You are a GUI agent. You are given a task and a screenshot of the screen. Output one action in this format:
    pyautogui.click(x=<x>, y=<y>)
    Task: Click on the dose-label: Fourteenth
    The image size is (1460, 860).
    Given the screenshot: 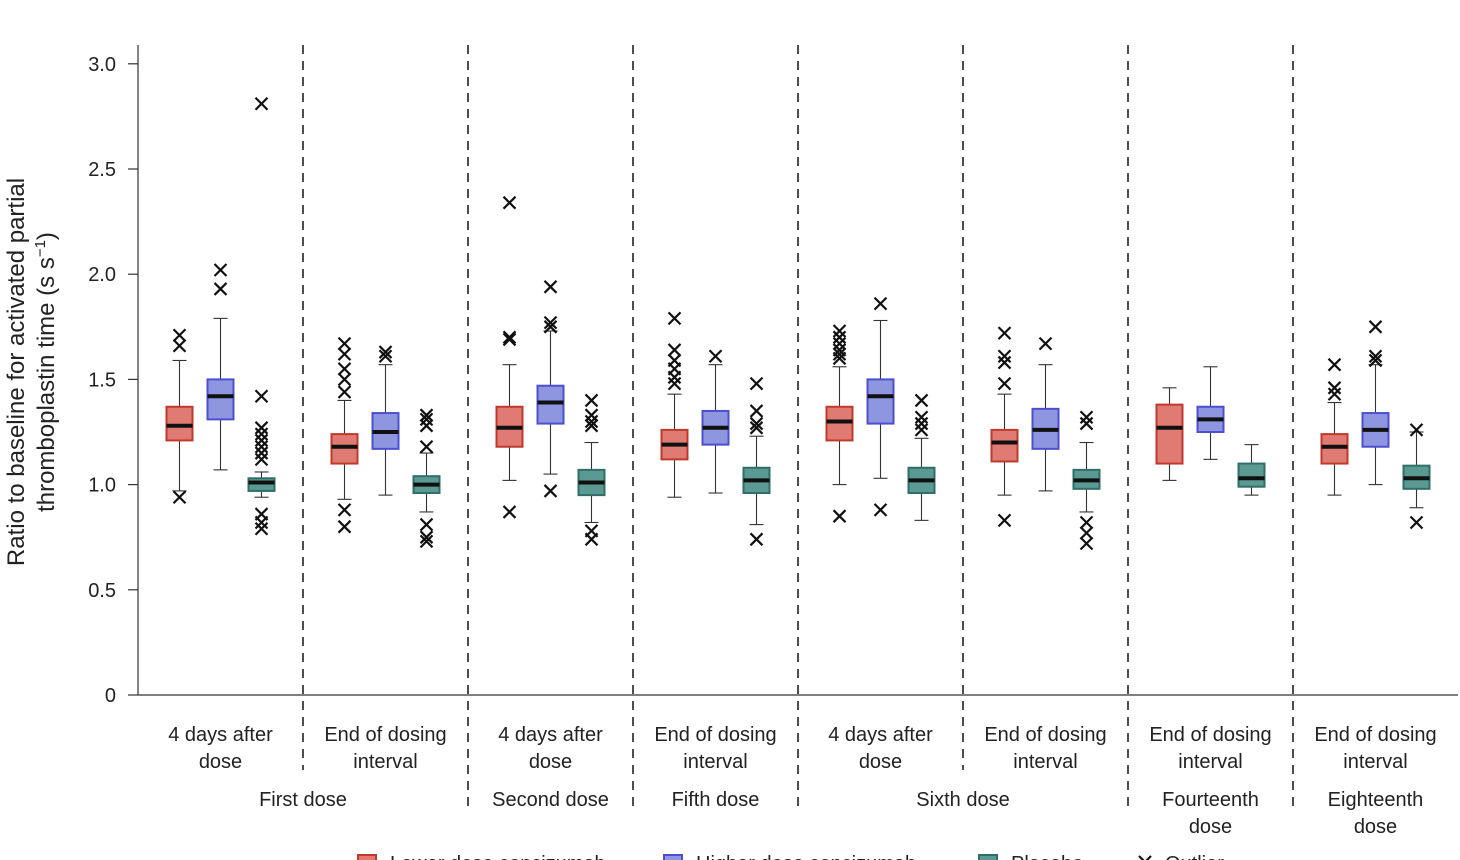 What is the action you would take?
    pyautogui.click(x=1210, y=800)
    